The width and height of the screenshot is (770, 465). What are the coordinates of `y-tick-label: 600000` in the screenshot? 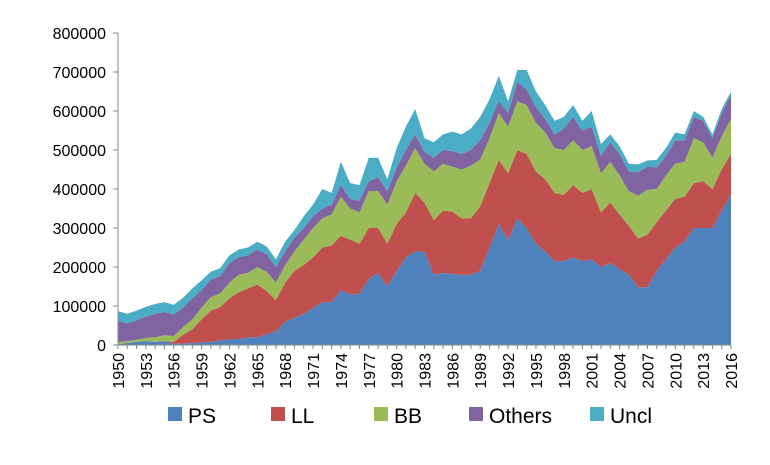 It's located at (79, 112).